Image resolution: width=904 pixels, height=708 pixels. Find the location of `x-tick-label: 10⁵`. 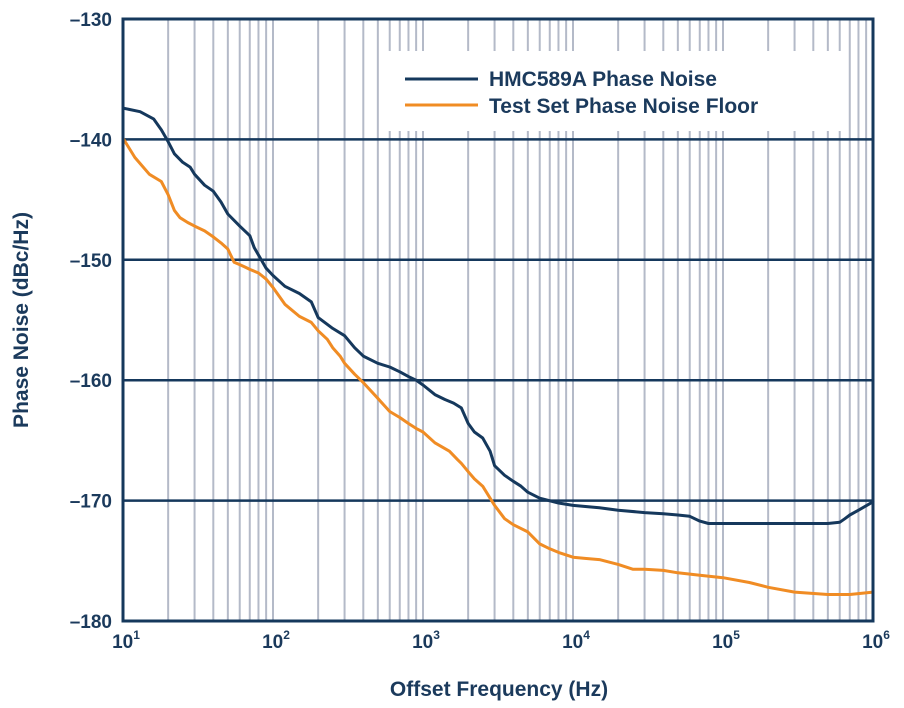

x-tick-label: 10⁵ is located at coordinates (726, 640).